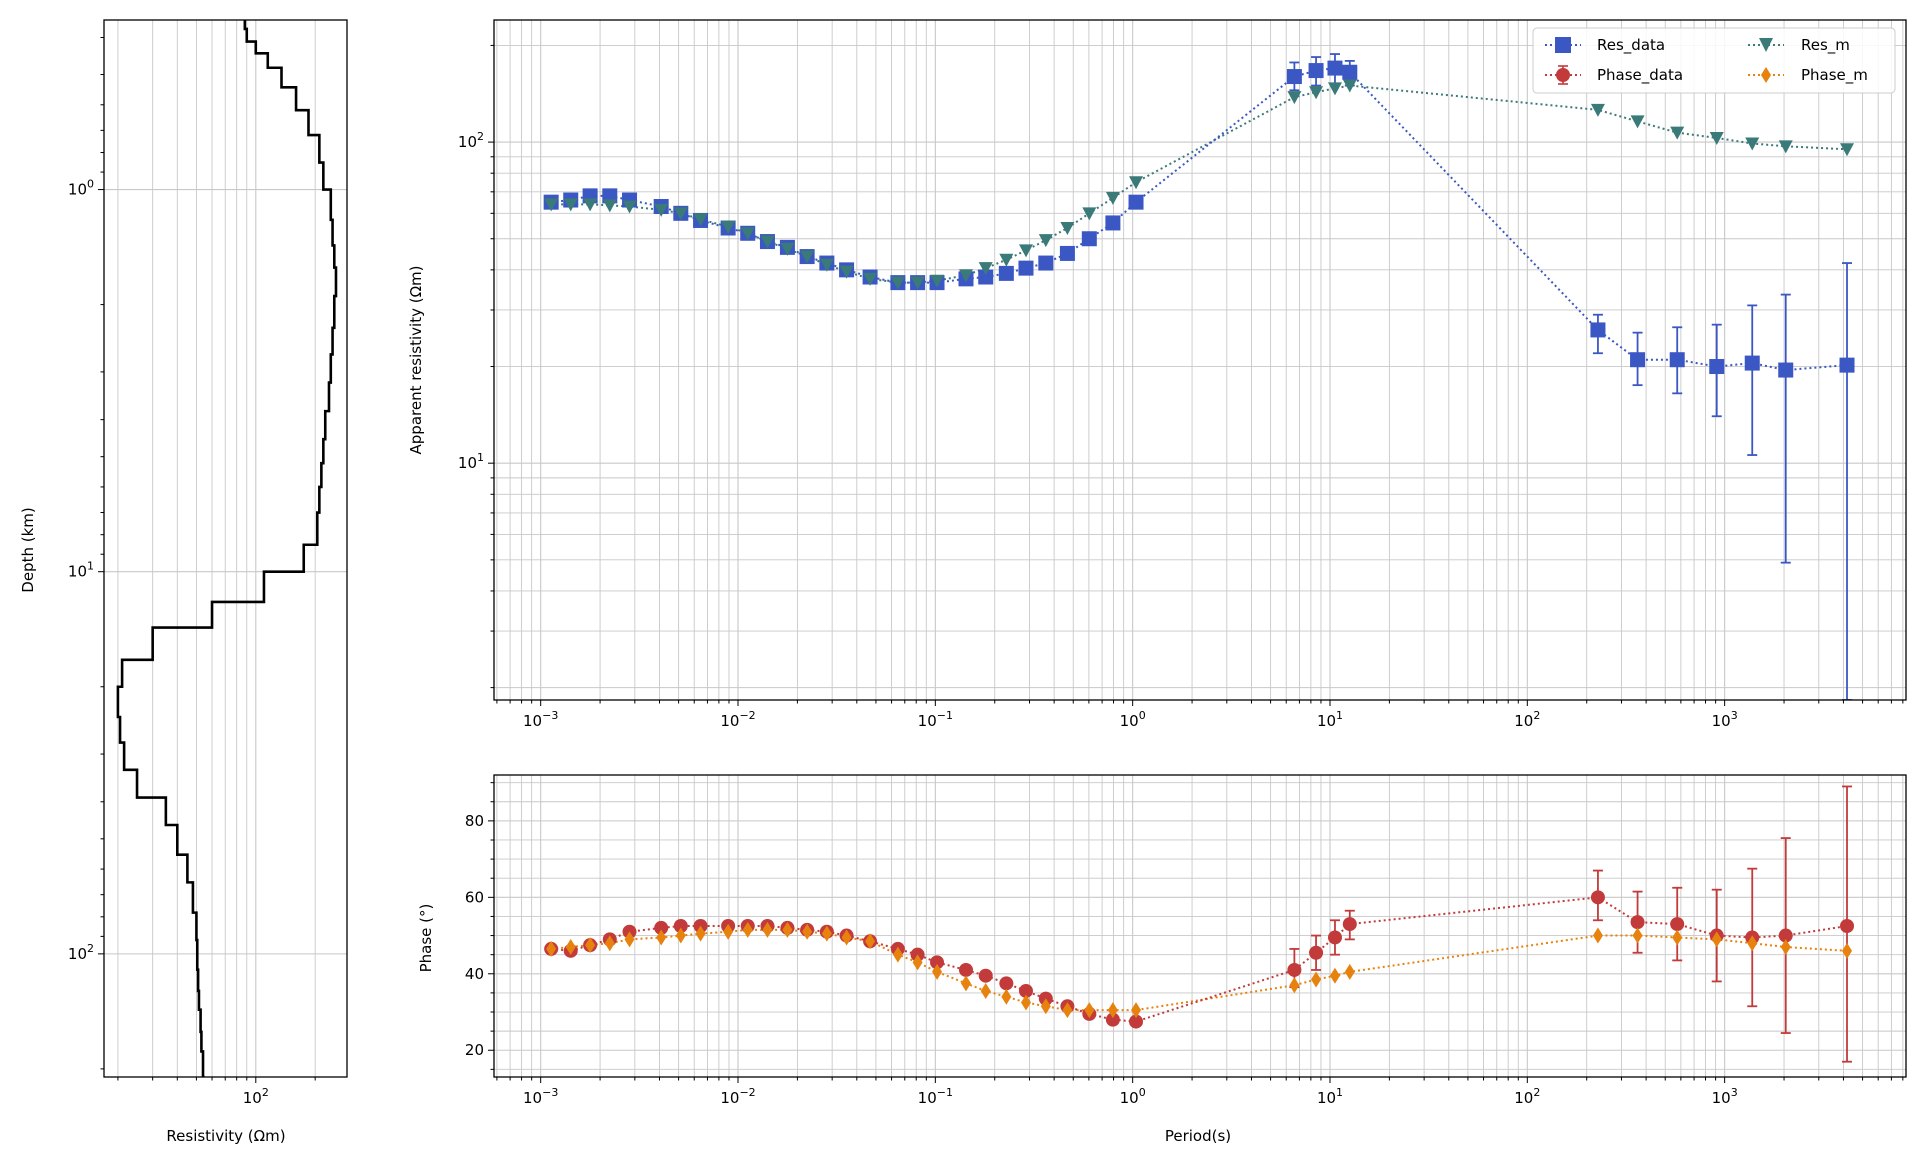 Image resolution: width=1924 pixels, height=1171 pixels. Describe the element at coordinates (416, 360) in the screenshot. I see `apparent-resistivity-y-axis-title: Apparent resistivity (Ωm)` at that location.